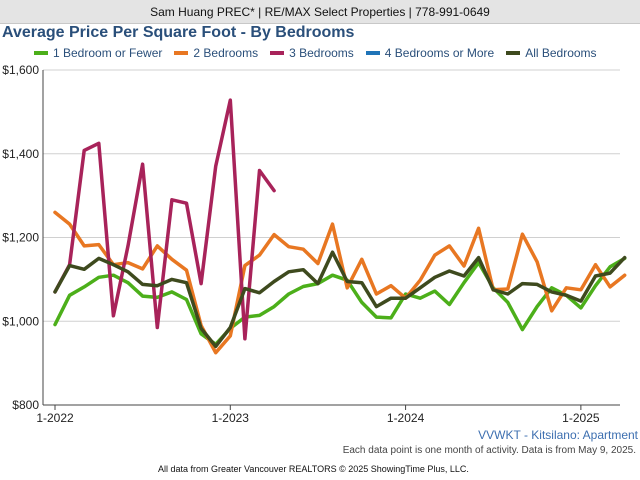 The image size is (640, 480). I want to click on legend-item: 4 Bedrooms or More, so click(430, 53).